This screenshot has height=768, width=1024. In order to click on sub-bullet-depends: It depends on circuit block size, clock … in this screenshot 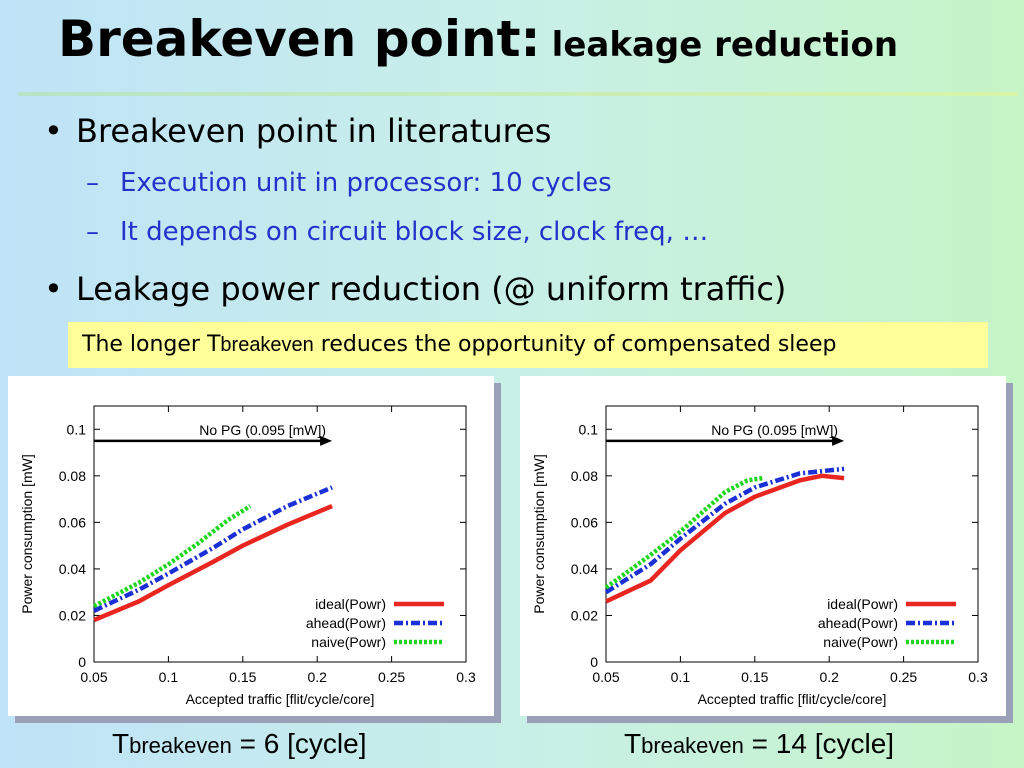, I will do `click(414, 232)`.